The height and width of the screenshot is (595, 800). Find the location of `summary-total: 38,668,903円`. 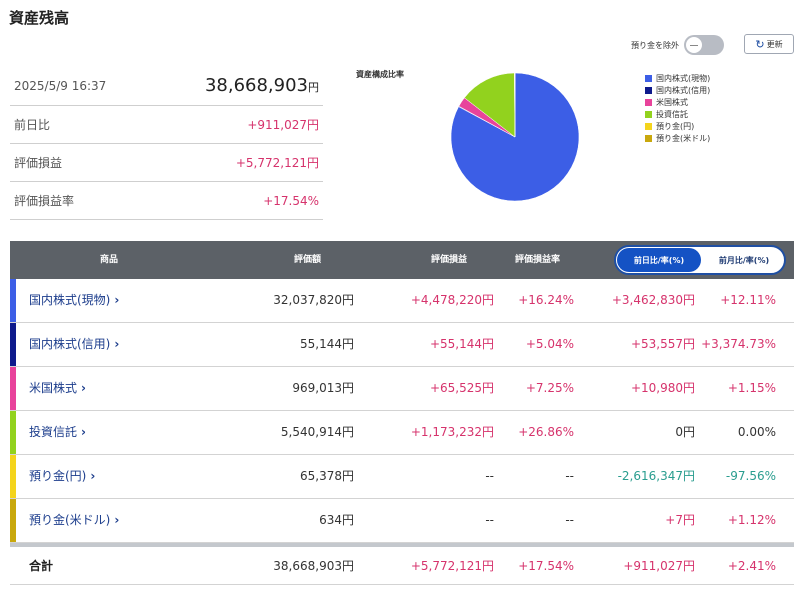

summary-total: 38,668,903円 is located at coordinates (261, 85).